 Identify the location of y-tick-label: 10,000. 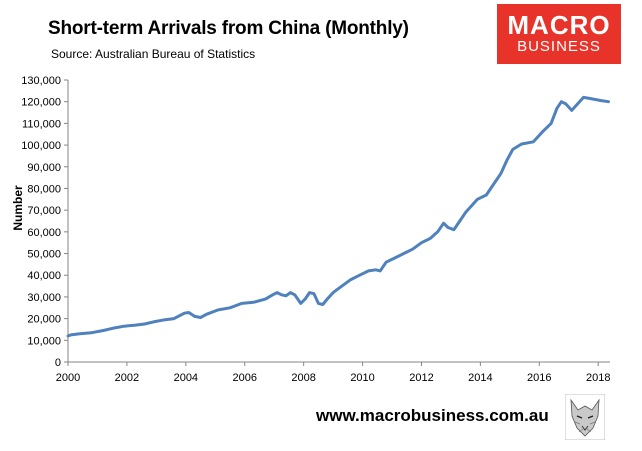
(44, 341).